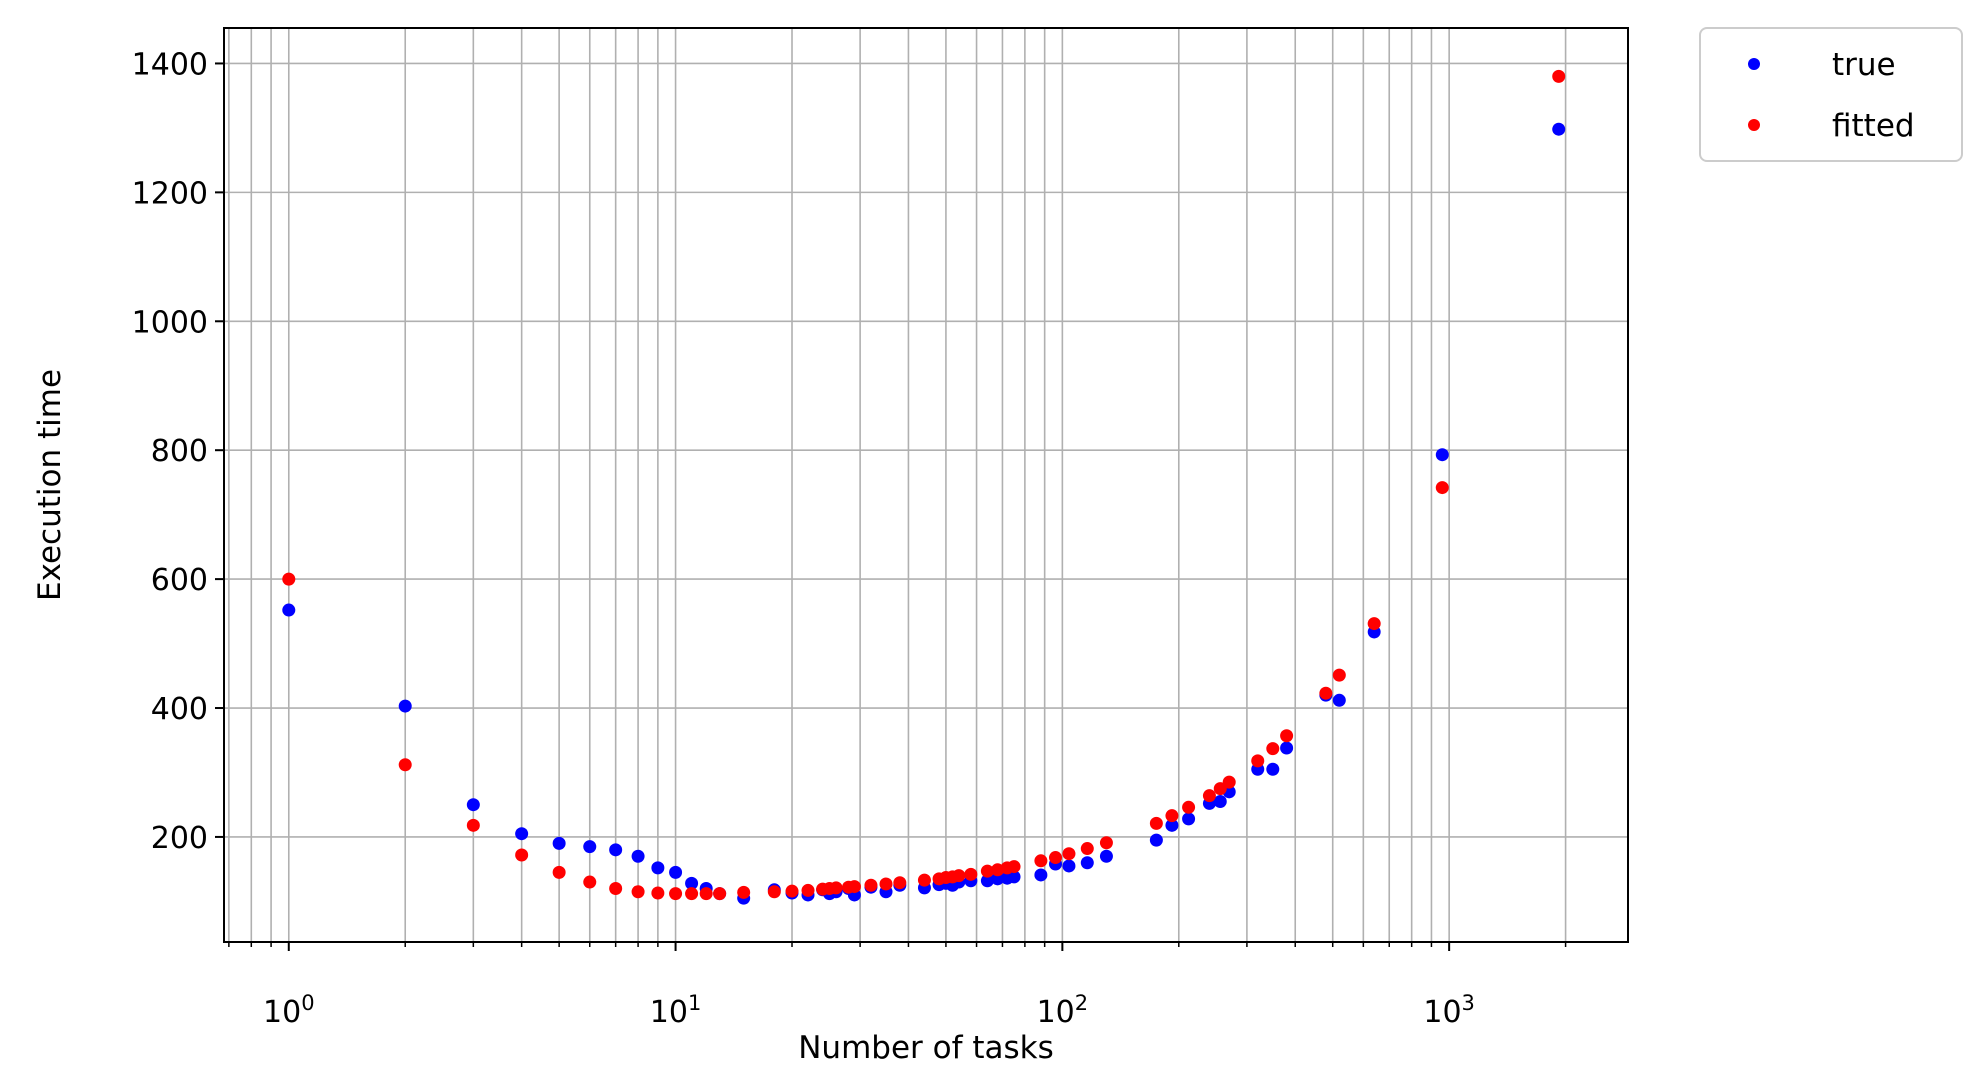  Describe the element at coordinates (1063, 1010) in the screenshot. I see `x-tick-label: 10²` at that location.